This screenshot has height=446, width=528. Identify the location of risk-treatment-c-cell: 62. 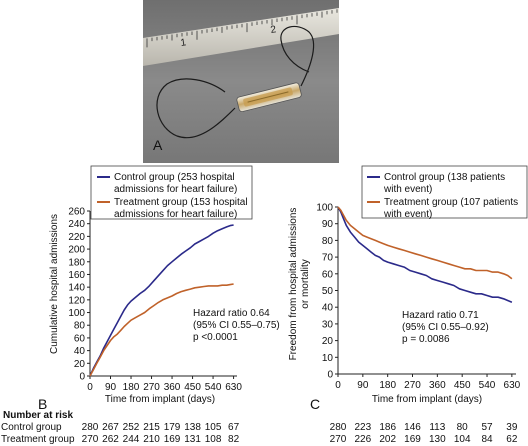
(512, 439).